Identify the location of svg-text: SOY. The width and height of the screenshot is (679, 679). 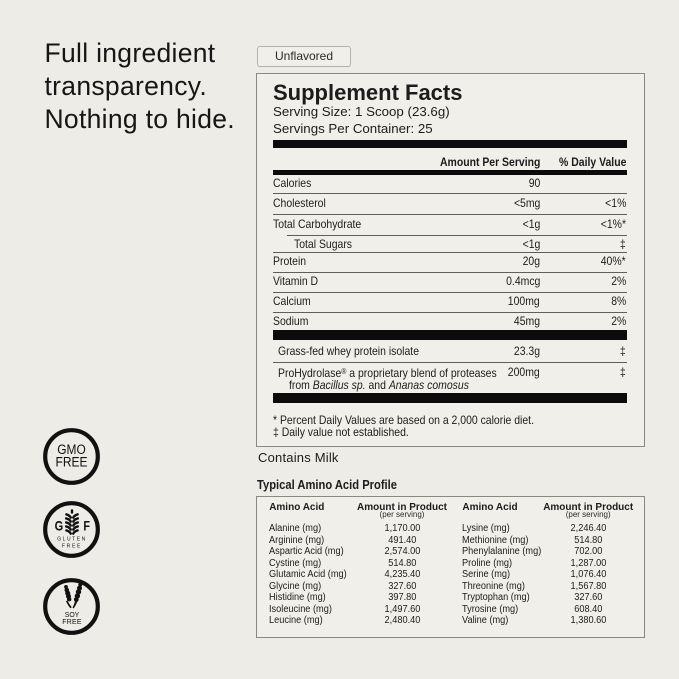
(72, 615).